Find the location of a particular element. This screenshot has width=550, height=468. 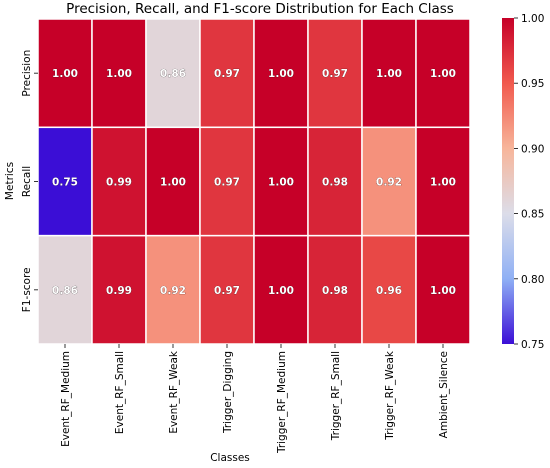

x-tick-label: Trigger_Digging is located at coordinates (228, 392).